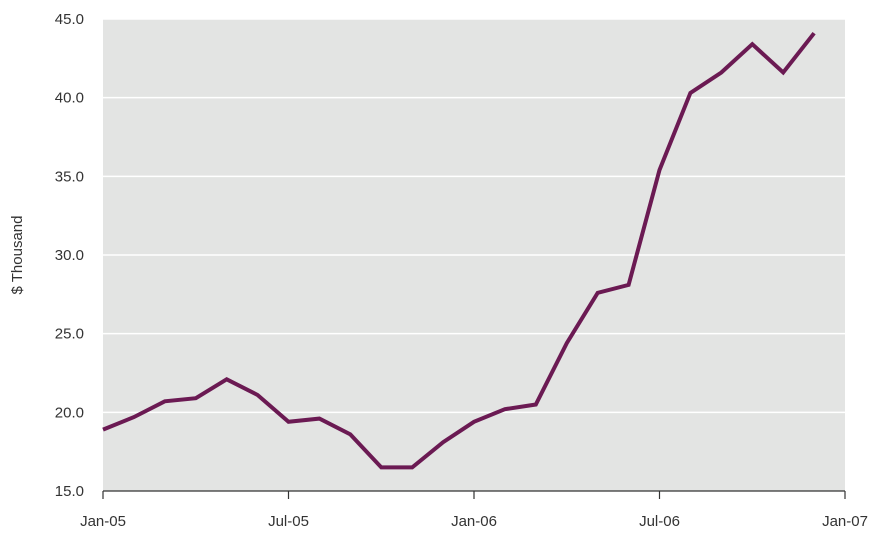 This screenshot has height=533, width=873. I want to click on x-tick-label: Jan-07, so click(845, 521).